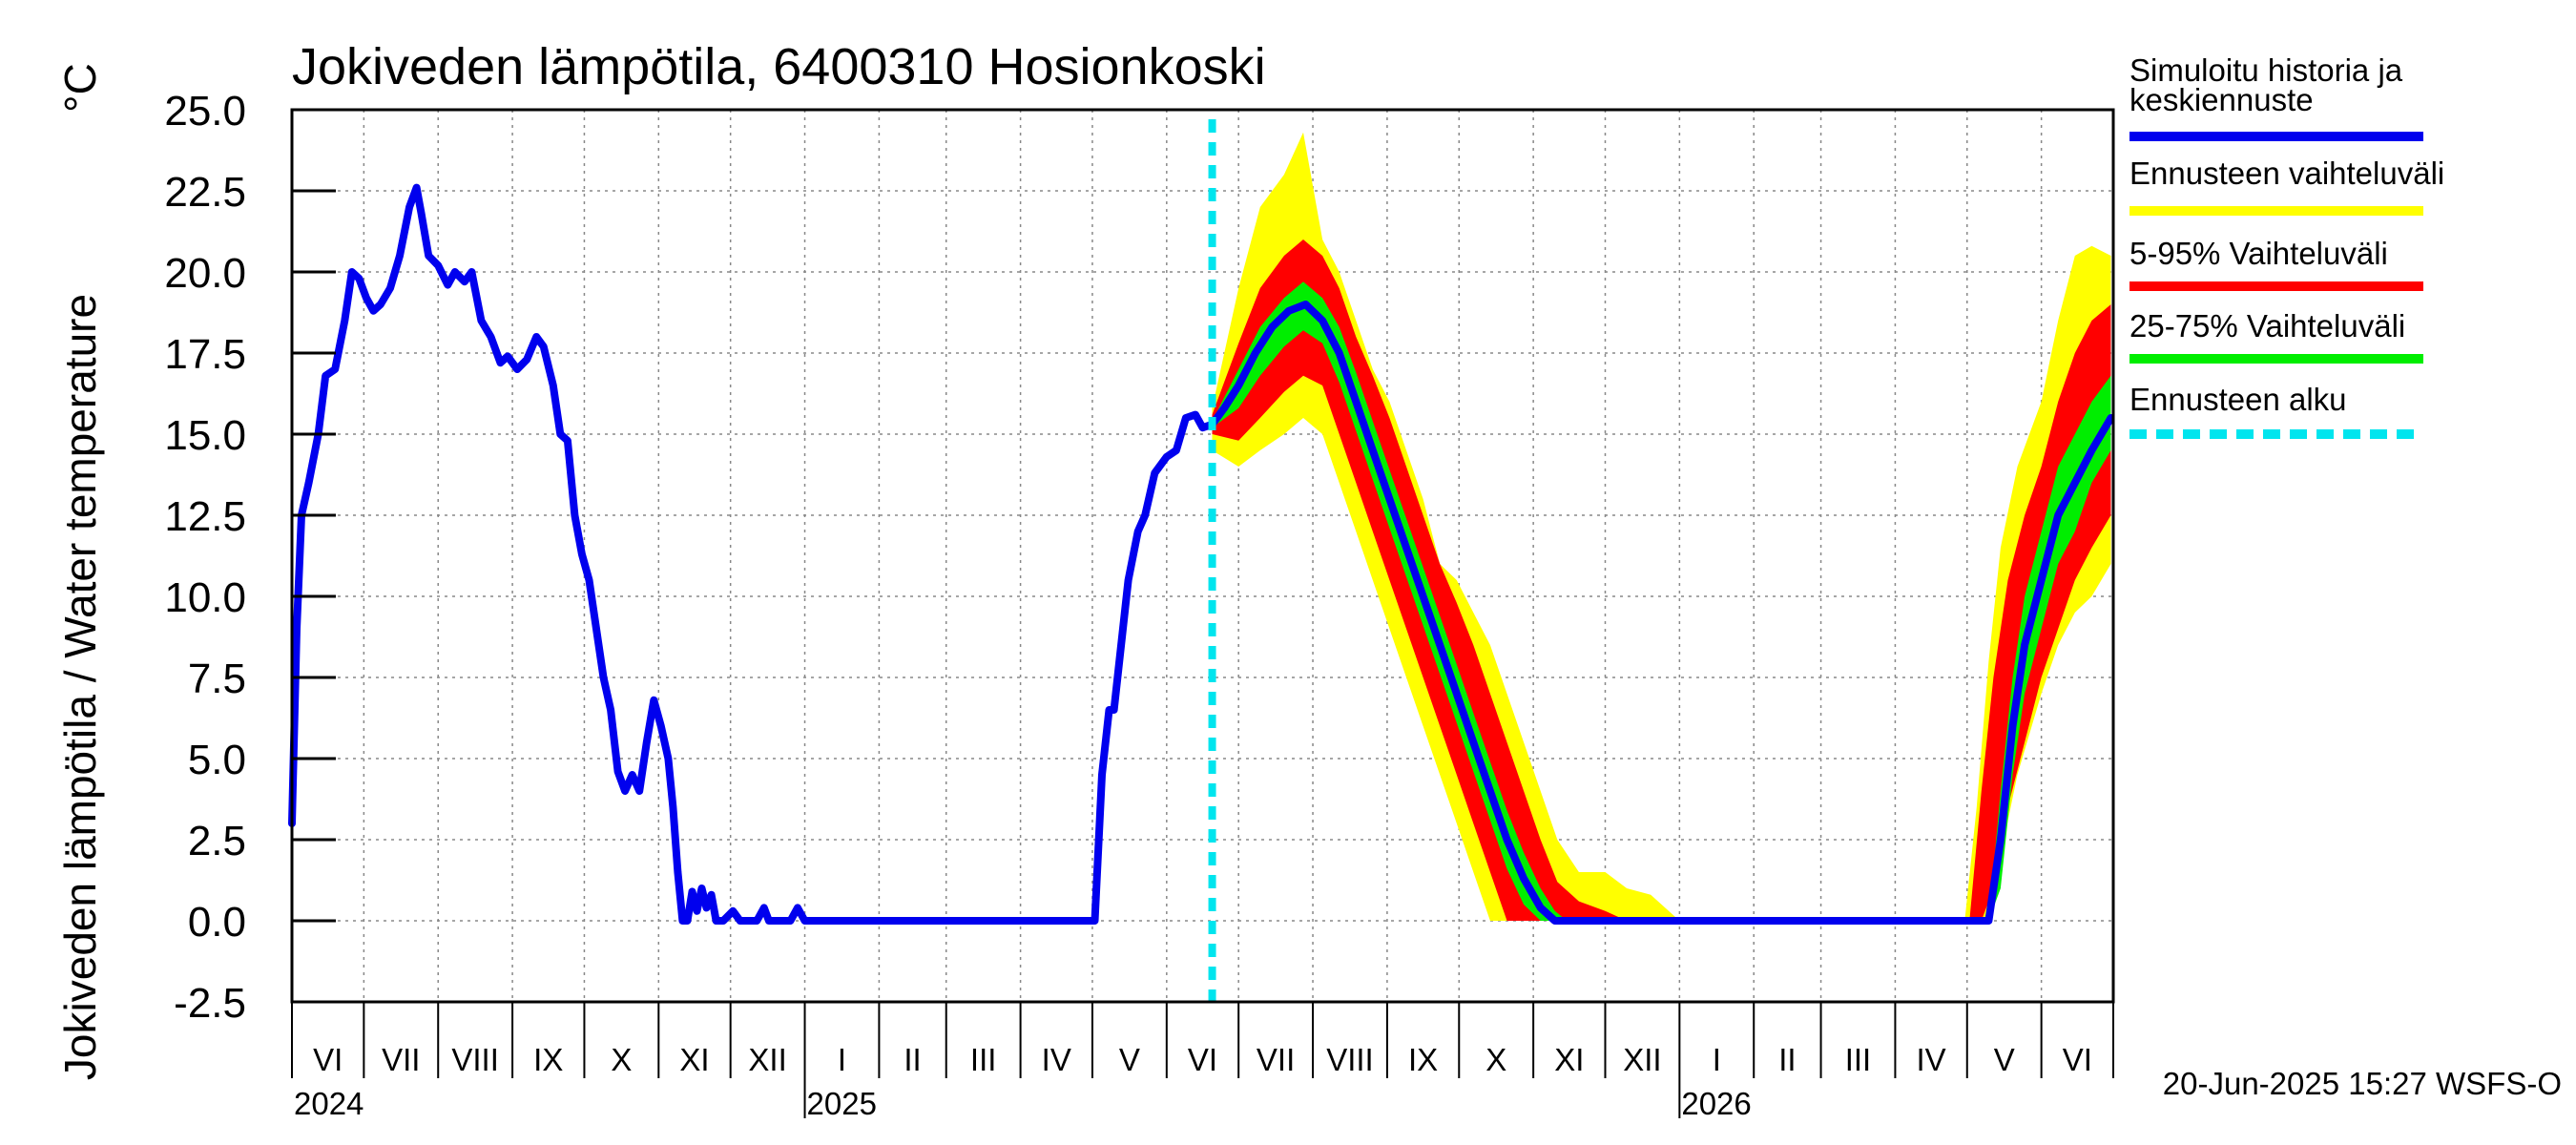 The width and height of the screenshot is (2576, 1145). I want to click on x-year-label: 2025, so click(842, 1103).